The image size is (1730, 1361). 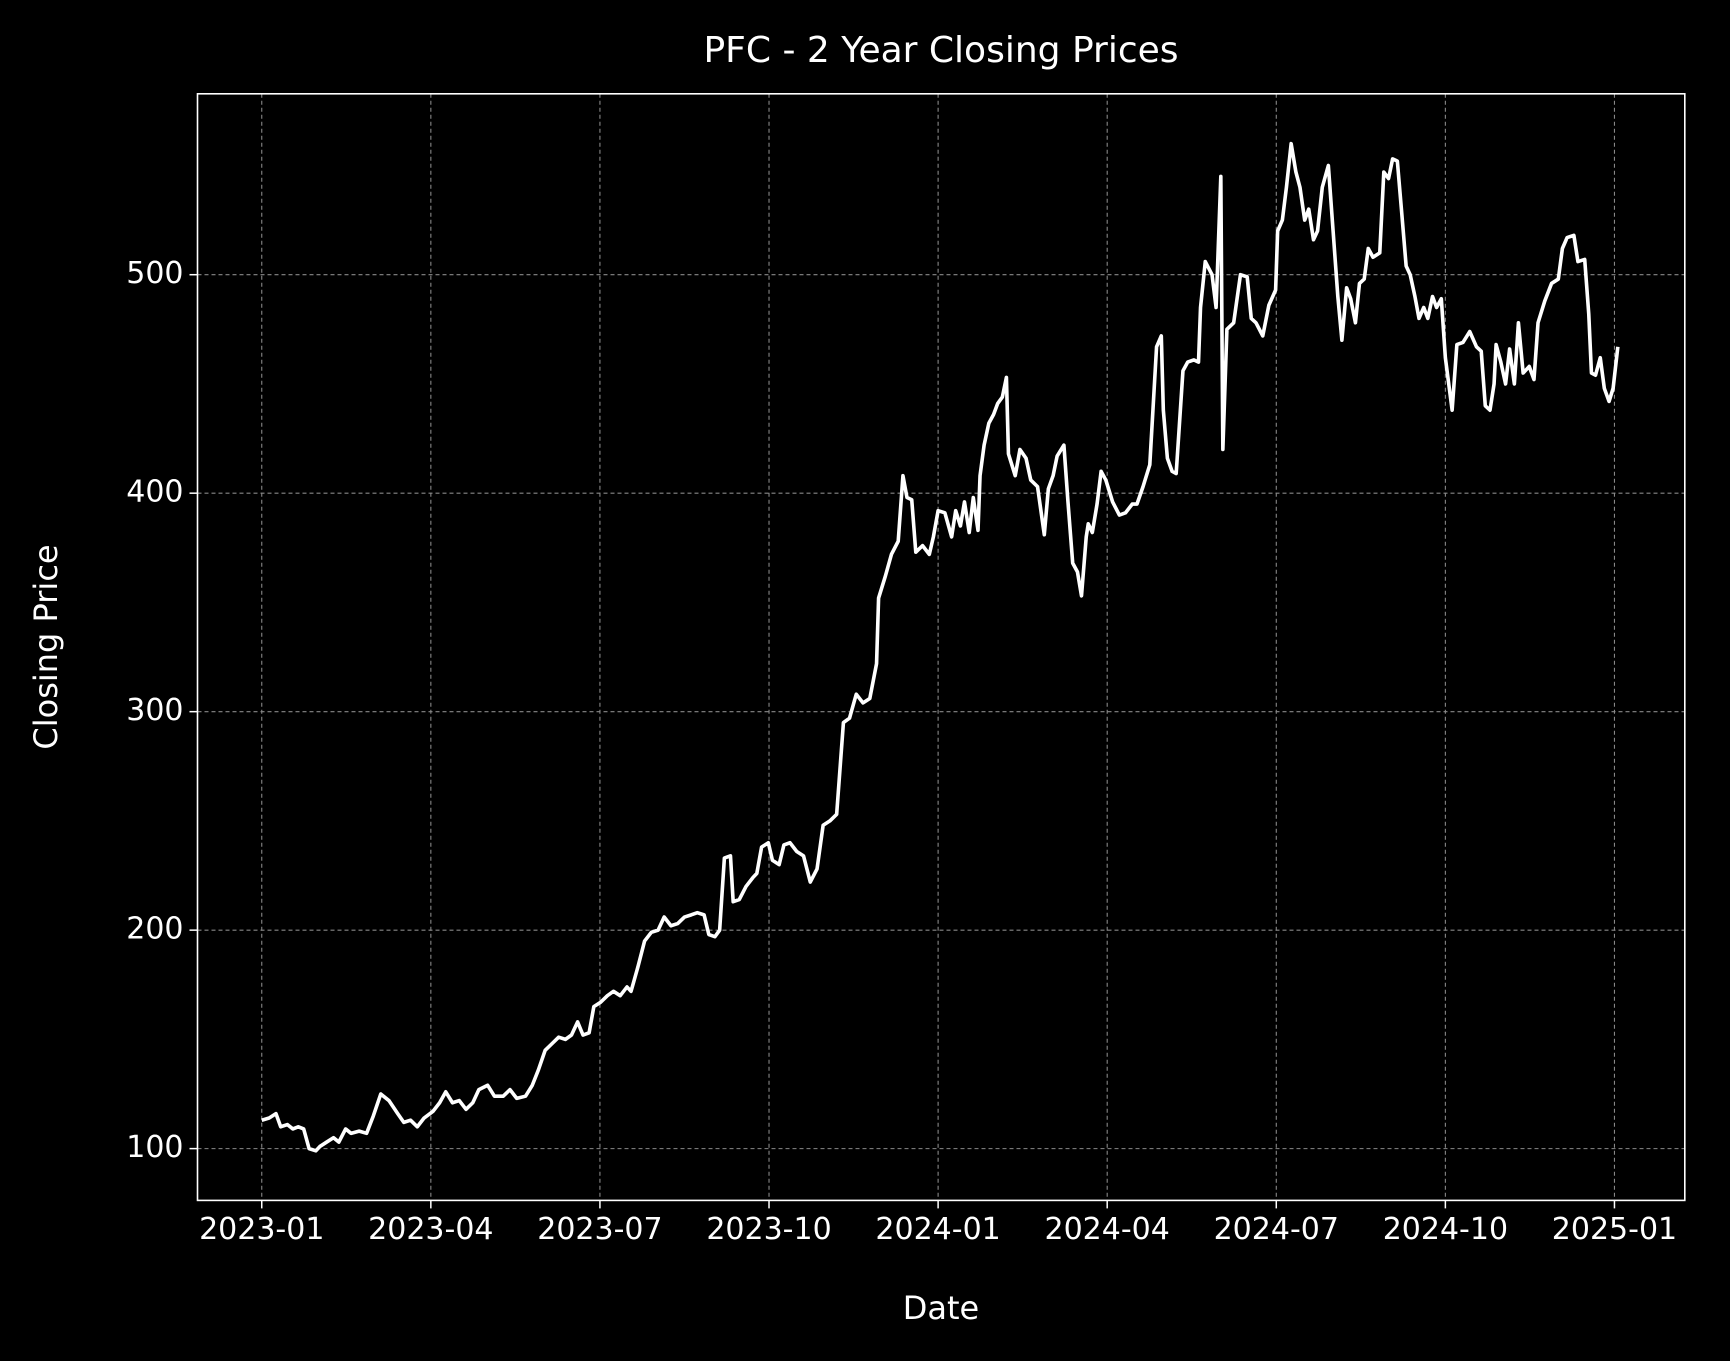 What do you see at coordinates (1445, 1229) in the screenshot?
I see `x-tick-label: 2024-10` at bounding box center [1445, 1229].